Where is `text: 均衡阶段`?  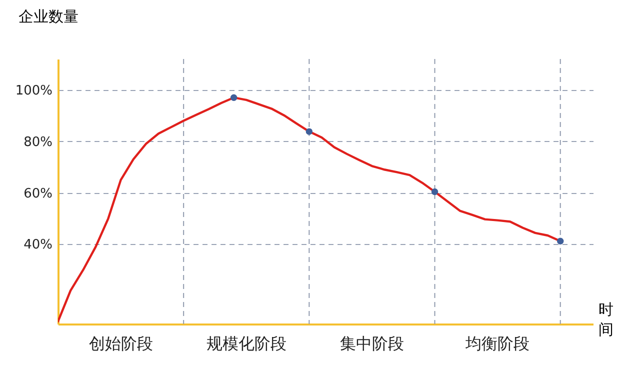
text: 均衡阶段 is located at coordinates (497, 343).